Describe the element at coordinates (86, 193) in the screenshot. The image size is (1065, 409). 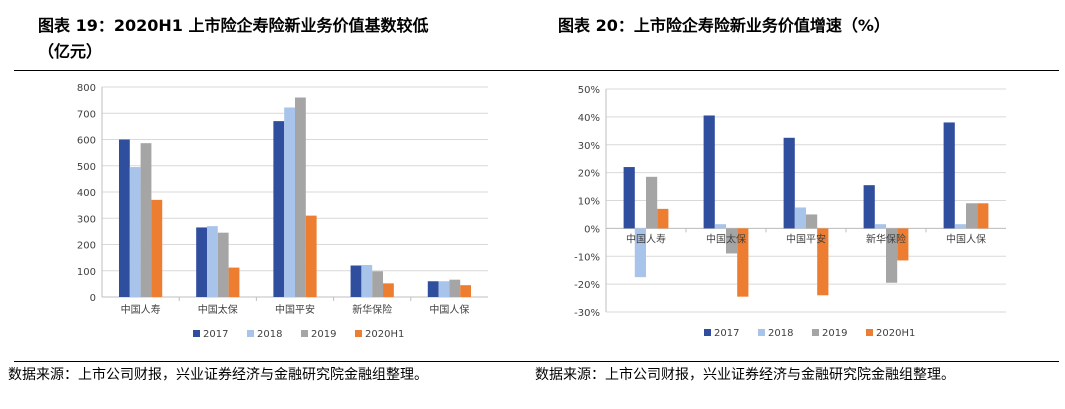
I see `left-y-tick-label: 400` at that location.